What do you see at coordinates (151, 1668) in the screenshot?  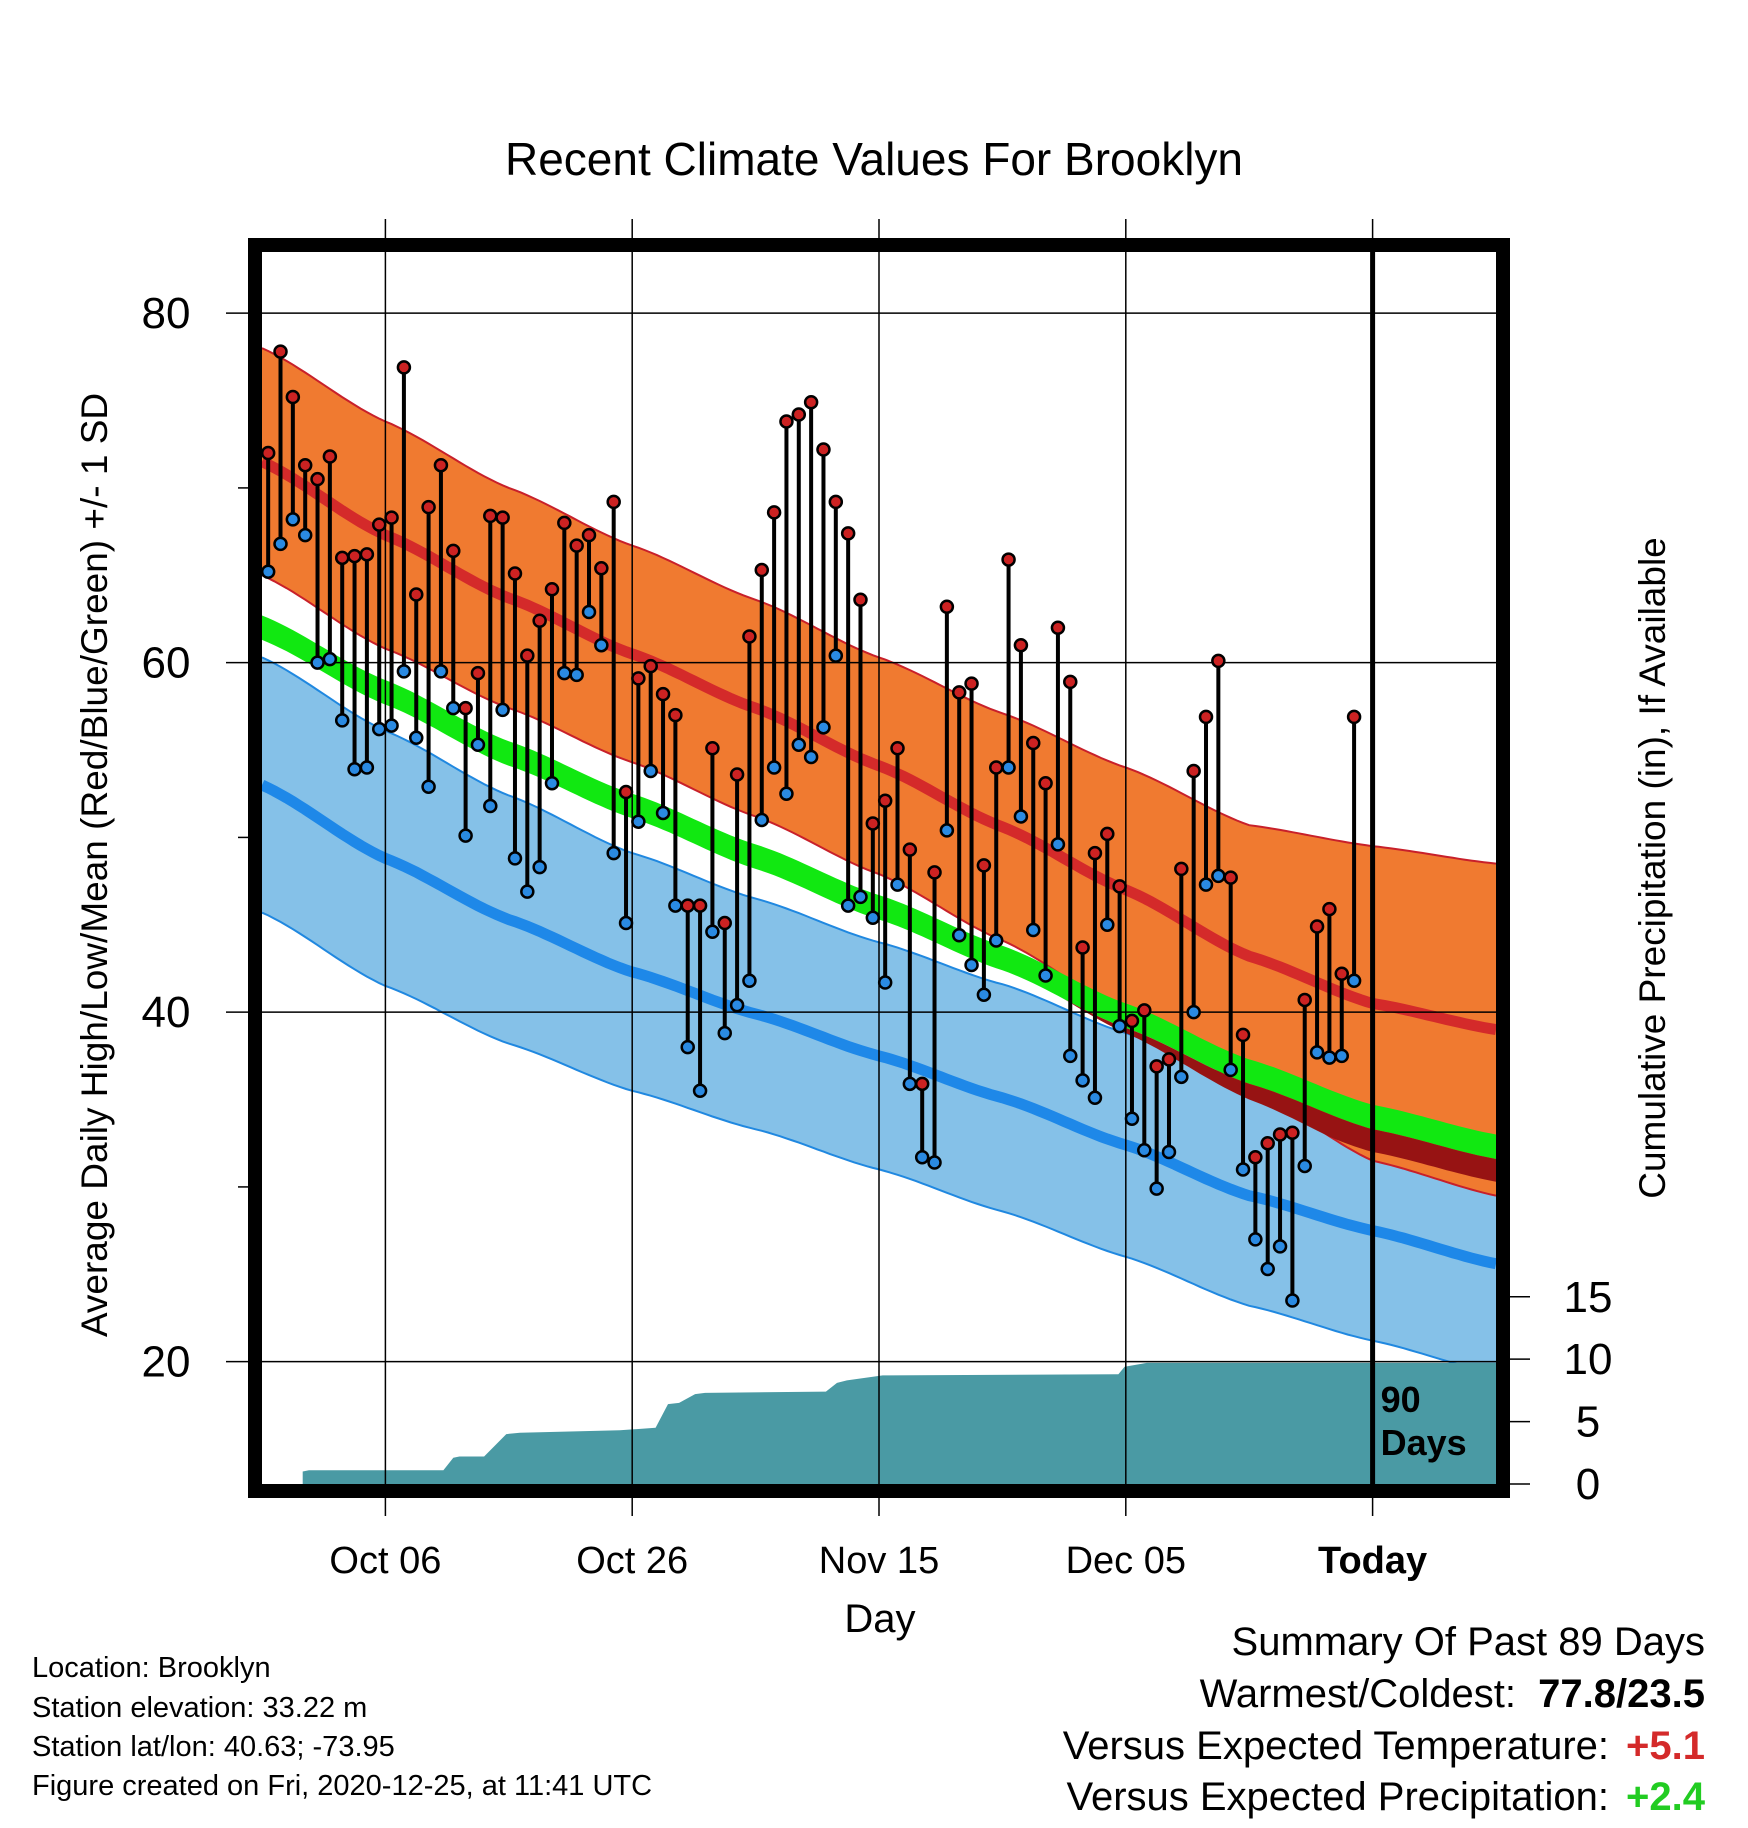 I see `location-text: Location: Brooklyn` at bounding box center [151, 1668].